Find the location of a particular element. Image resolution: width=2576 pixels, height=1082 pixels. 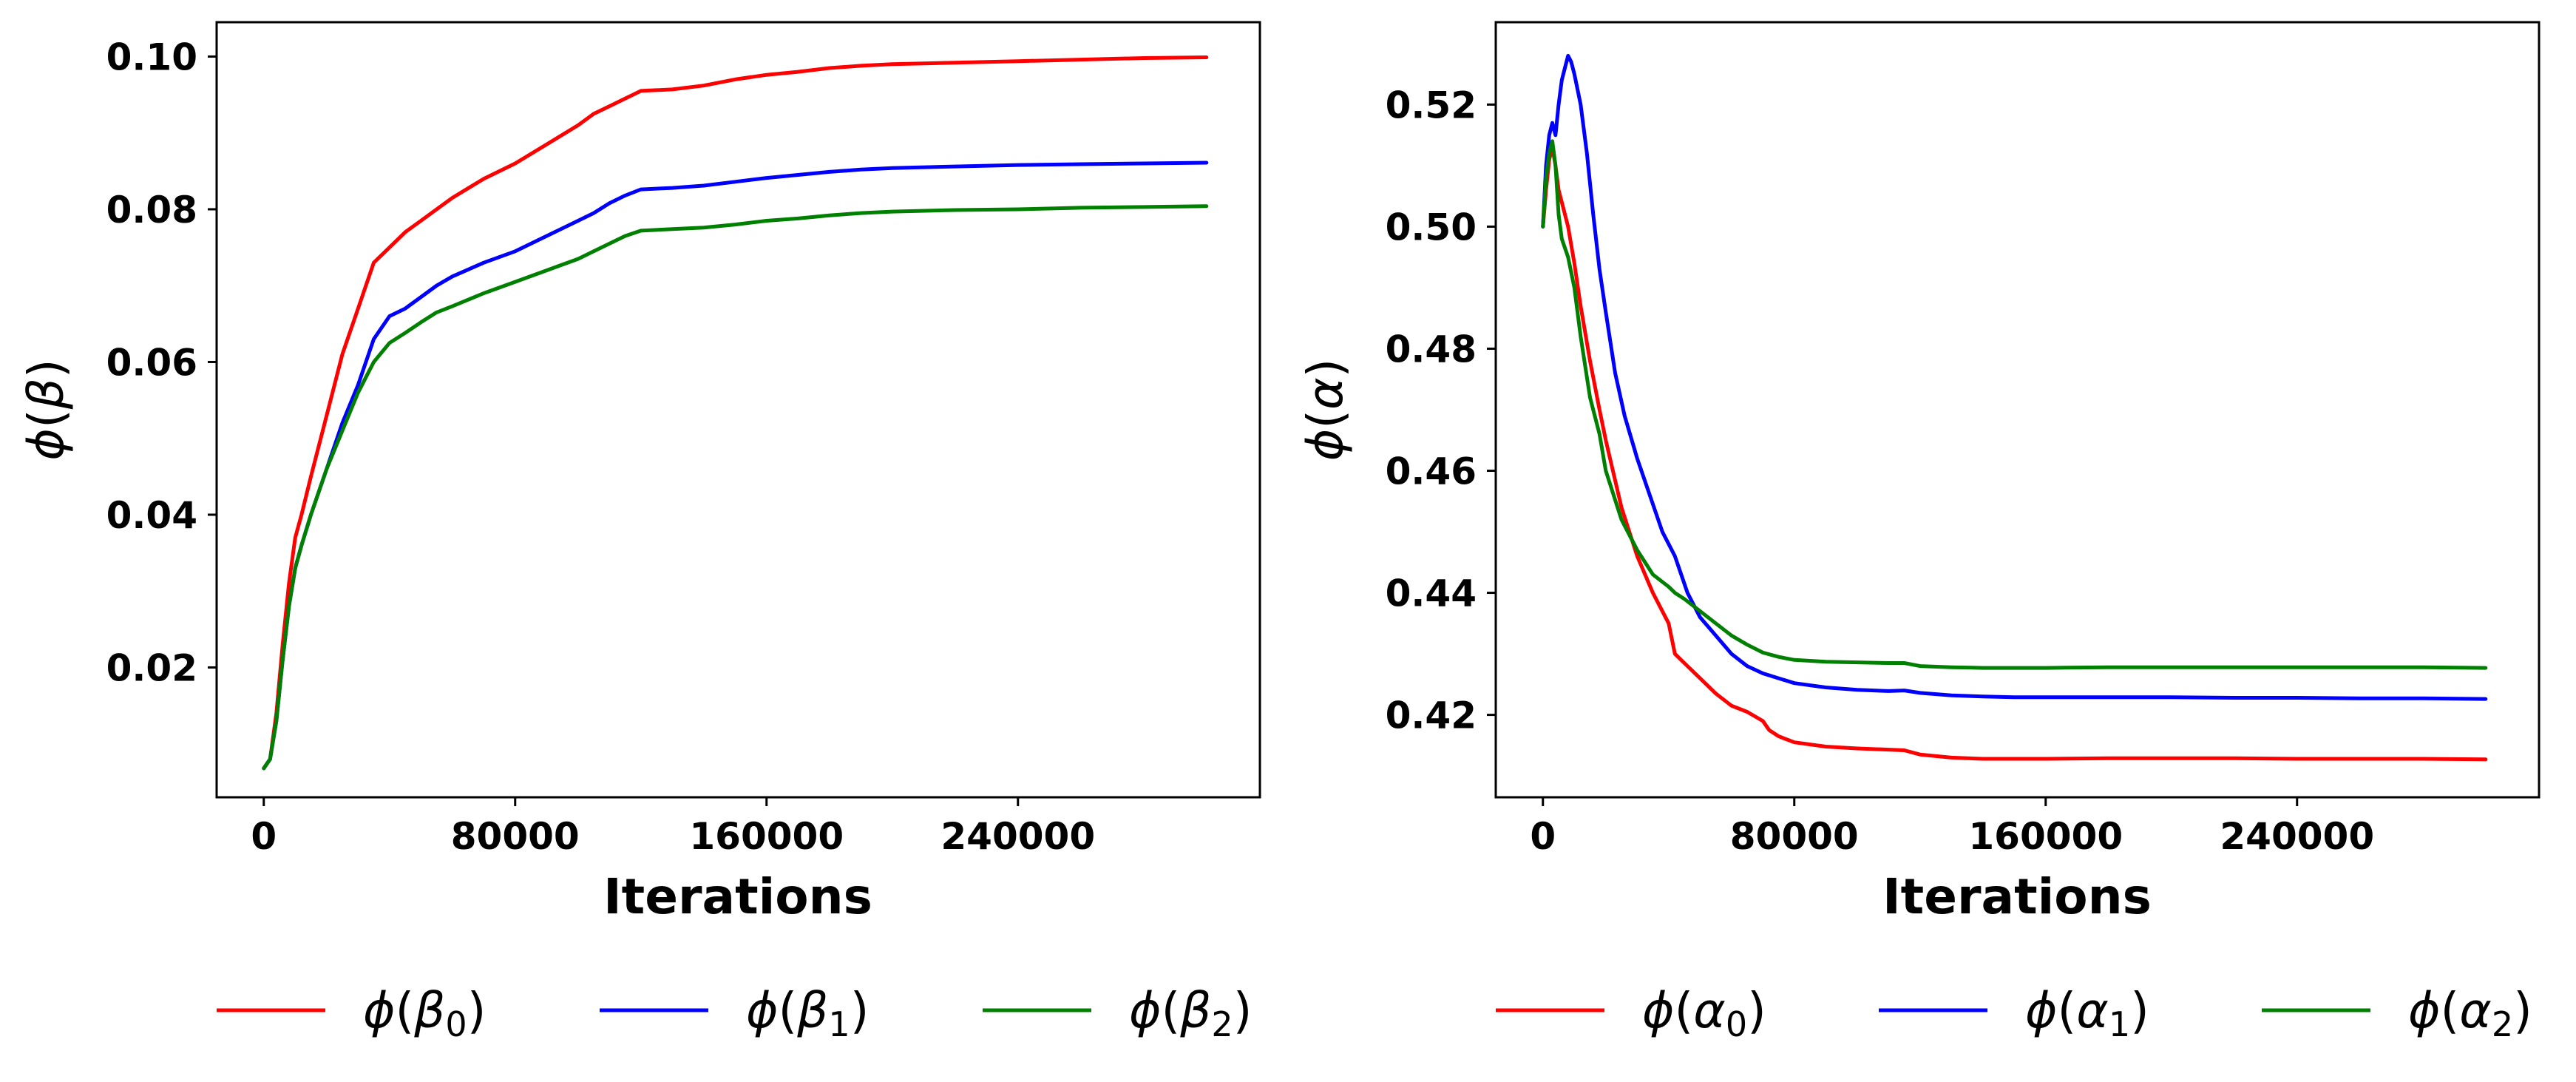

y-axis-label: ϕ(β) is located at coordinates (46, 409).